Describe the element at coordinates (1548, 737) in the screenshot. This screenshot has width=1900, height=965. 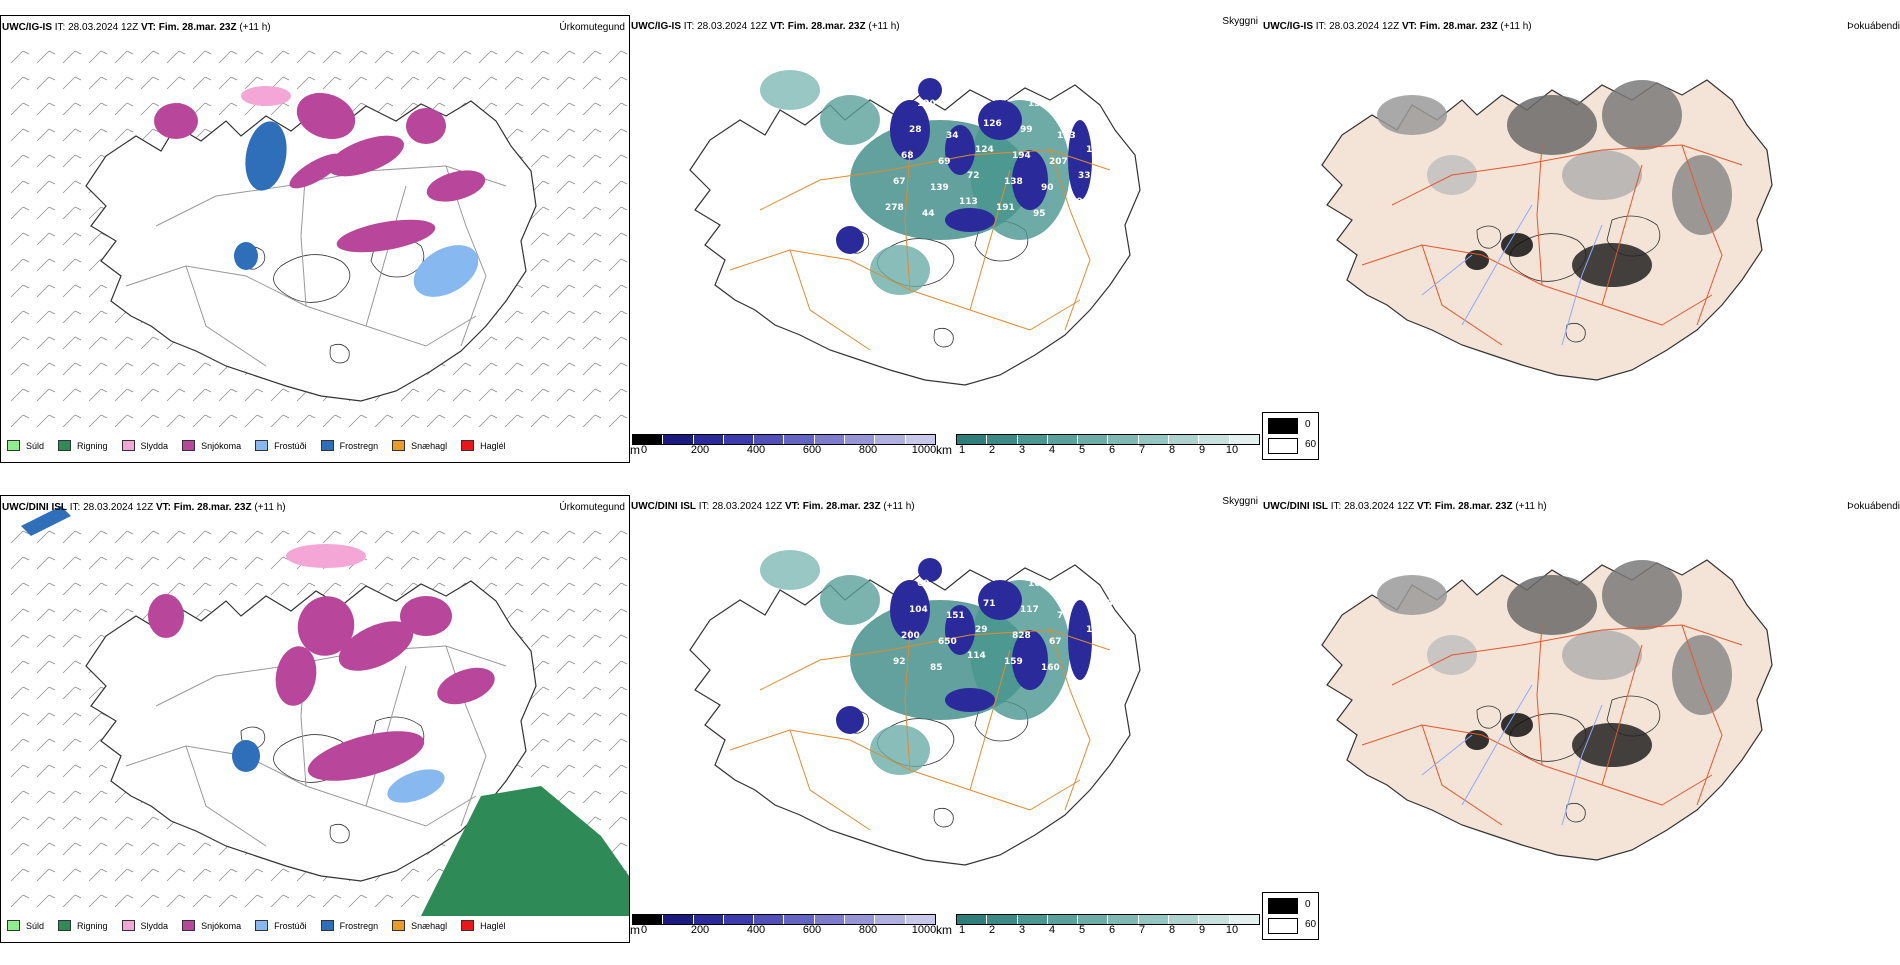
I see `glacier-outline` at that location.